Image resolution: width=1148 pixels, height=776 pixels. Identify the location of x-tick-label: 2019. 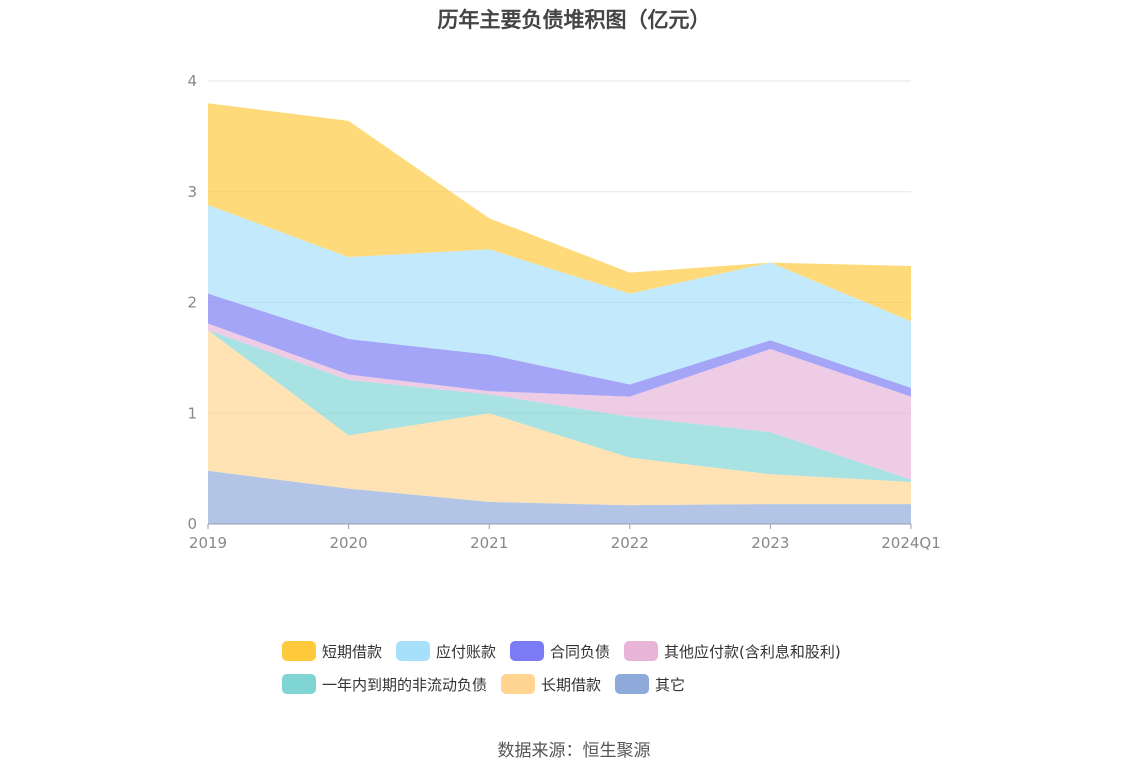
(208, 543).